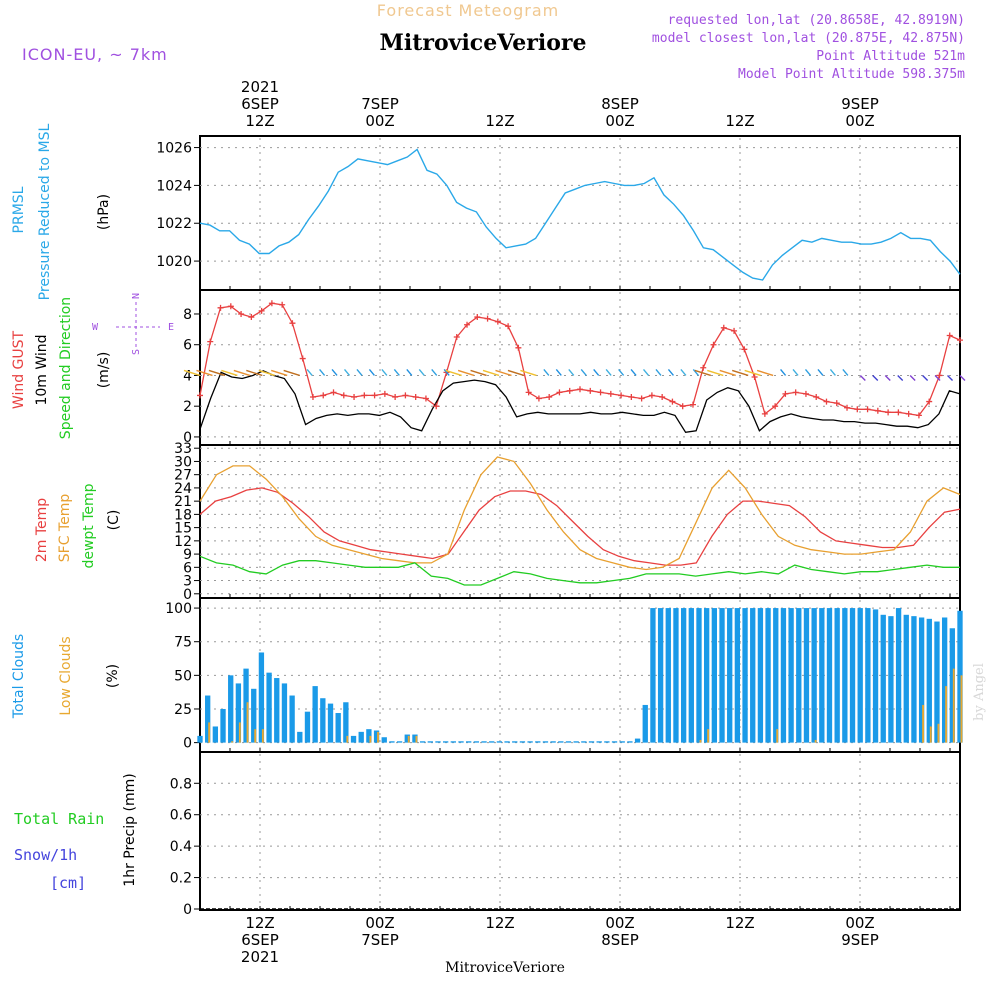 This screenshot has height=1000, width=1000. Describe the element at coordinates (65, 528) in the screenshot. I see `sfc-temp-label: SFC Temp` at that location.